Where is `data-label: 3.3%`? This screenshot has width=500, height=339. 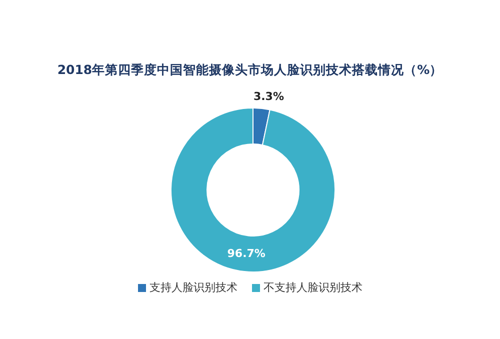
data-label: 3.3% is located at coordinates (268, 97).